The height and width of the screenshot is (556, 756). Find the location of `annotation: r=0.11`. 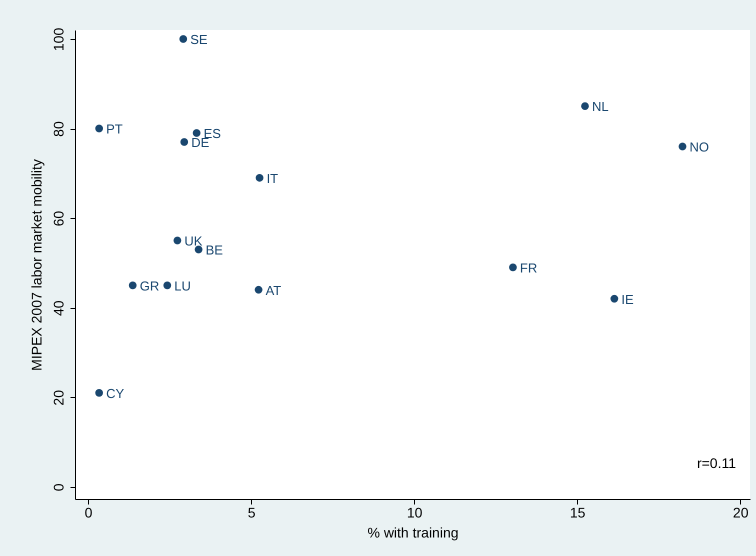

annotation: r=0.11 is located at coordinates (716, 462).